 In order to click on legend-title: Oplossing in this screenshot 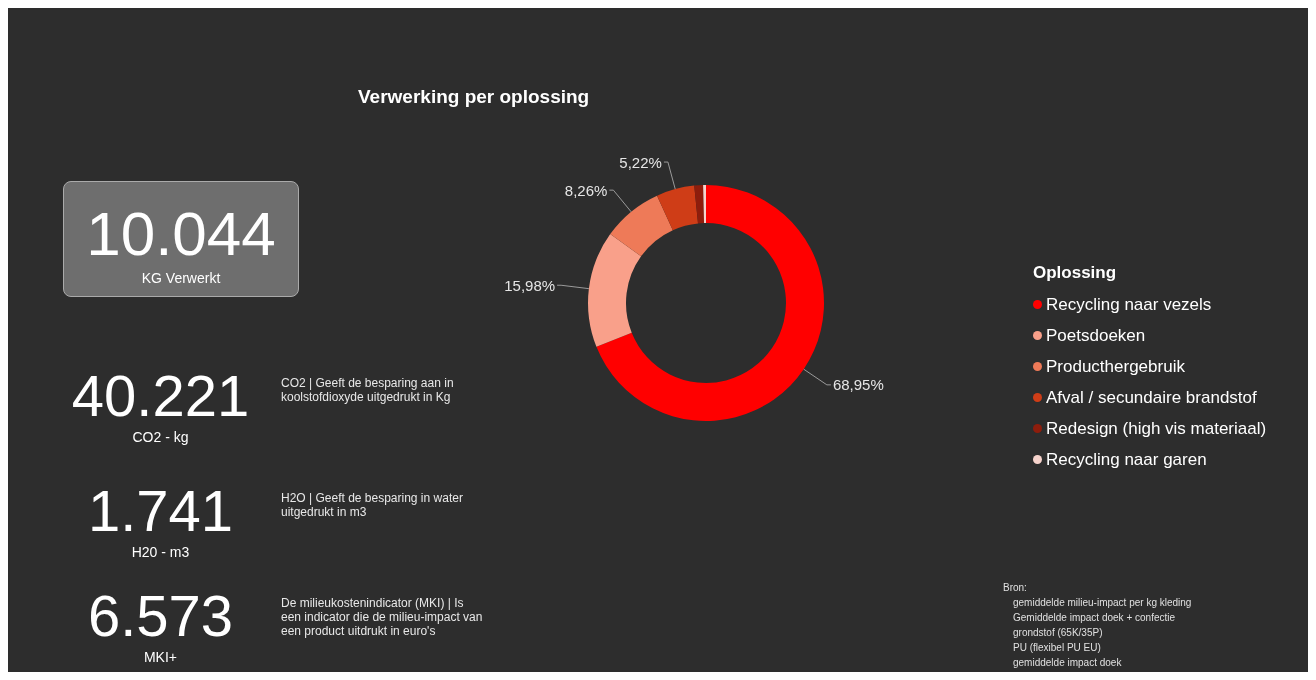, I will do `click(1075, 273)`.